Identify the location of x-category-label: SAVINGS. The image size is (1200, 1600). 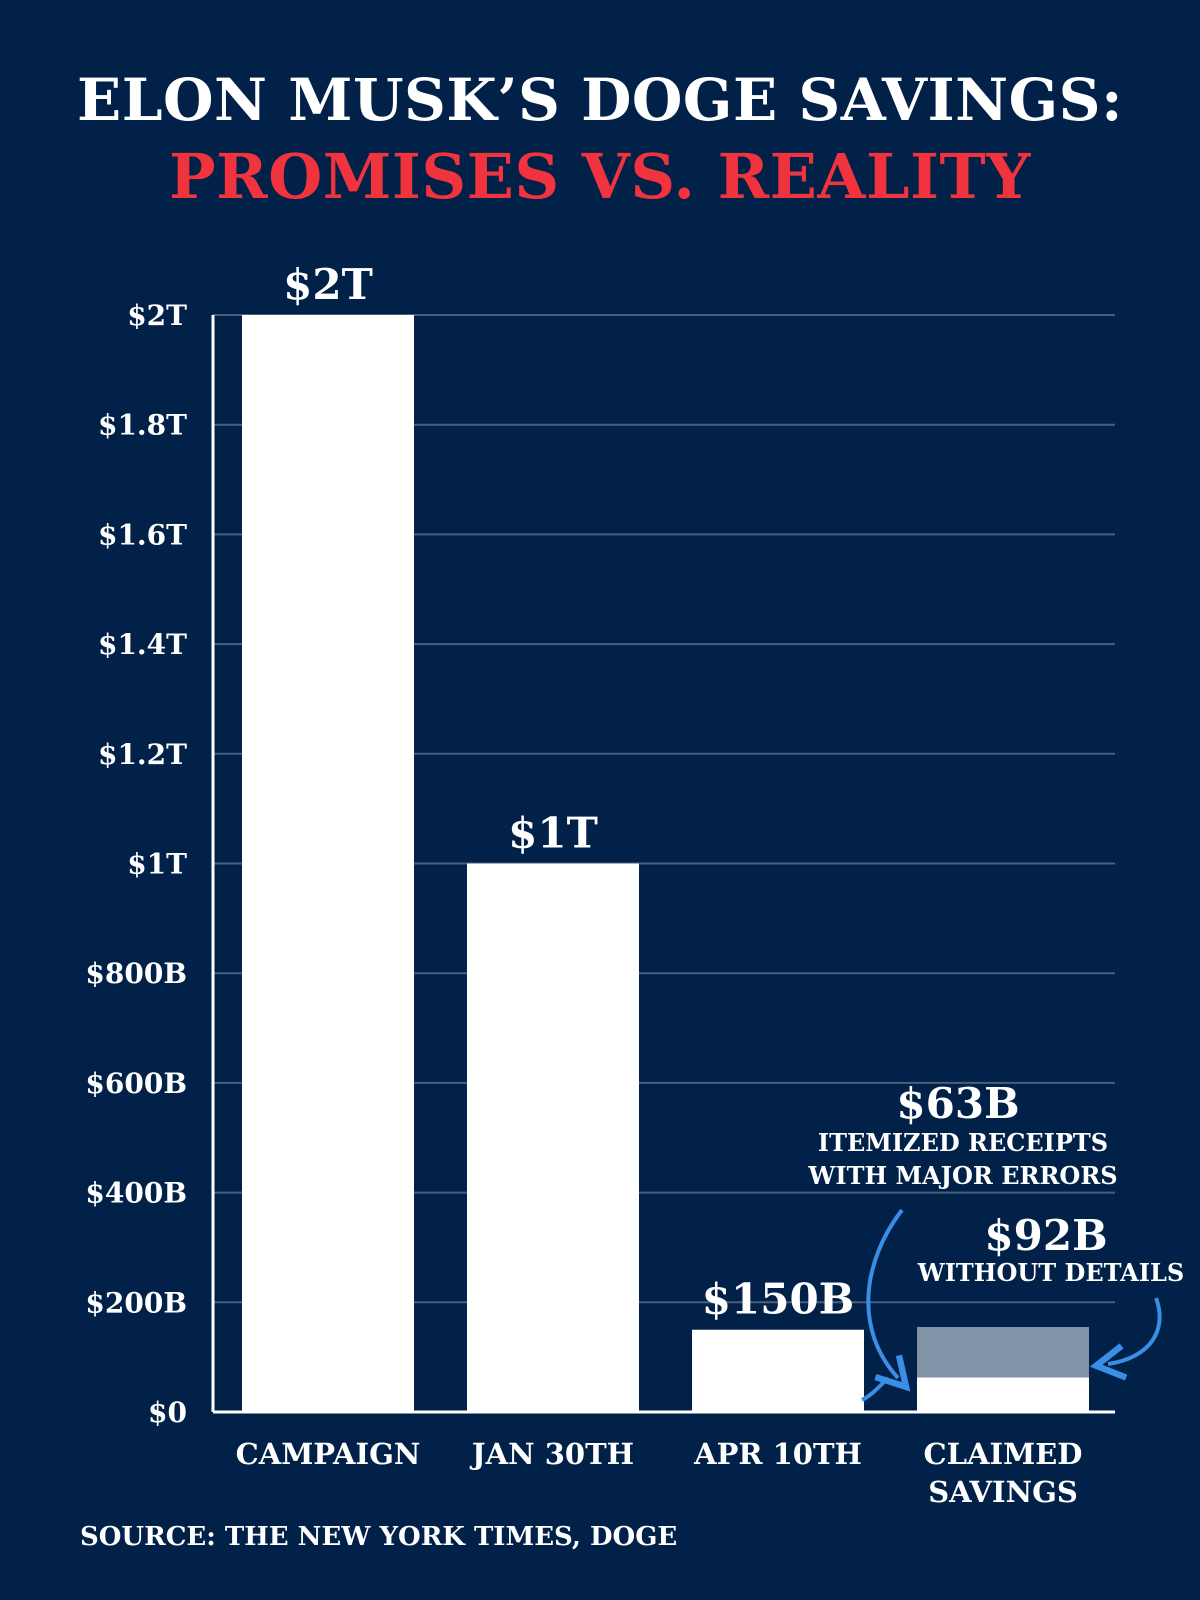
(1003, 1492).